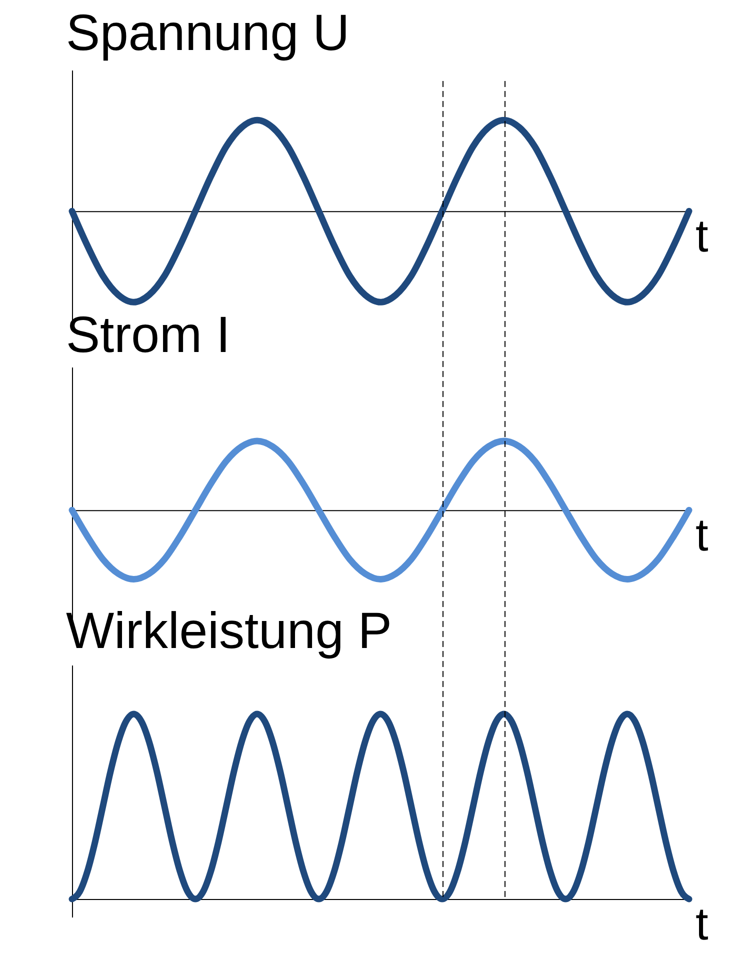 The height and width of the screenshot is (972, 735). What do you see at coordinates (229, 630) in the screenshot?
I see `chart-title: Wirkleistung P` at bounding box center [229, 630].